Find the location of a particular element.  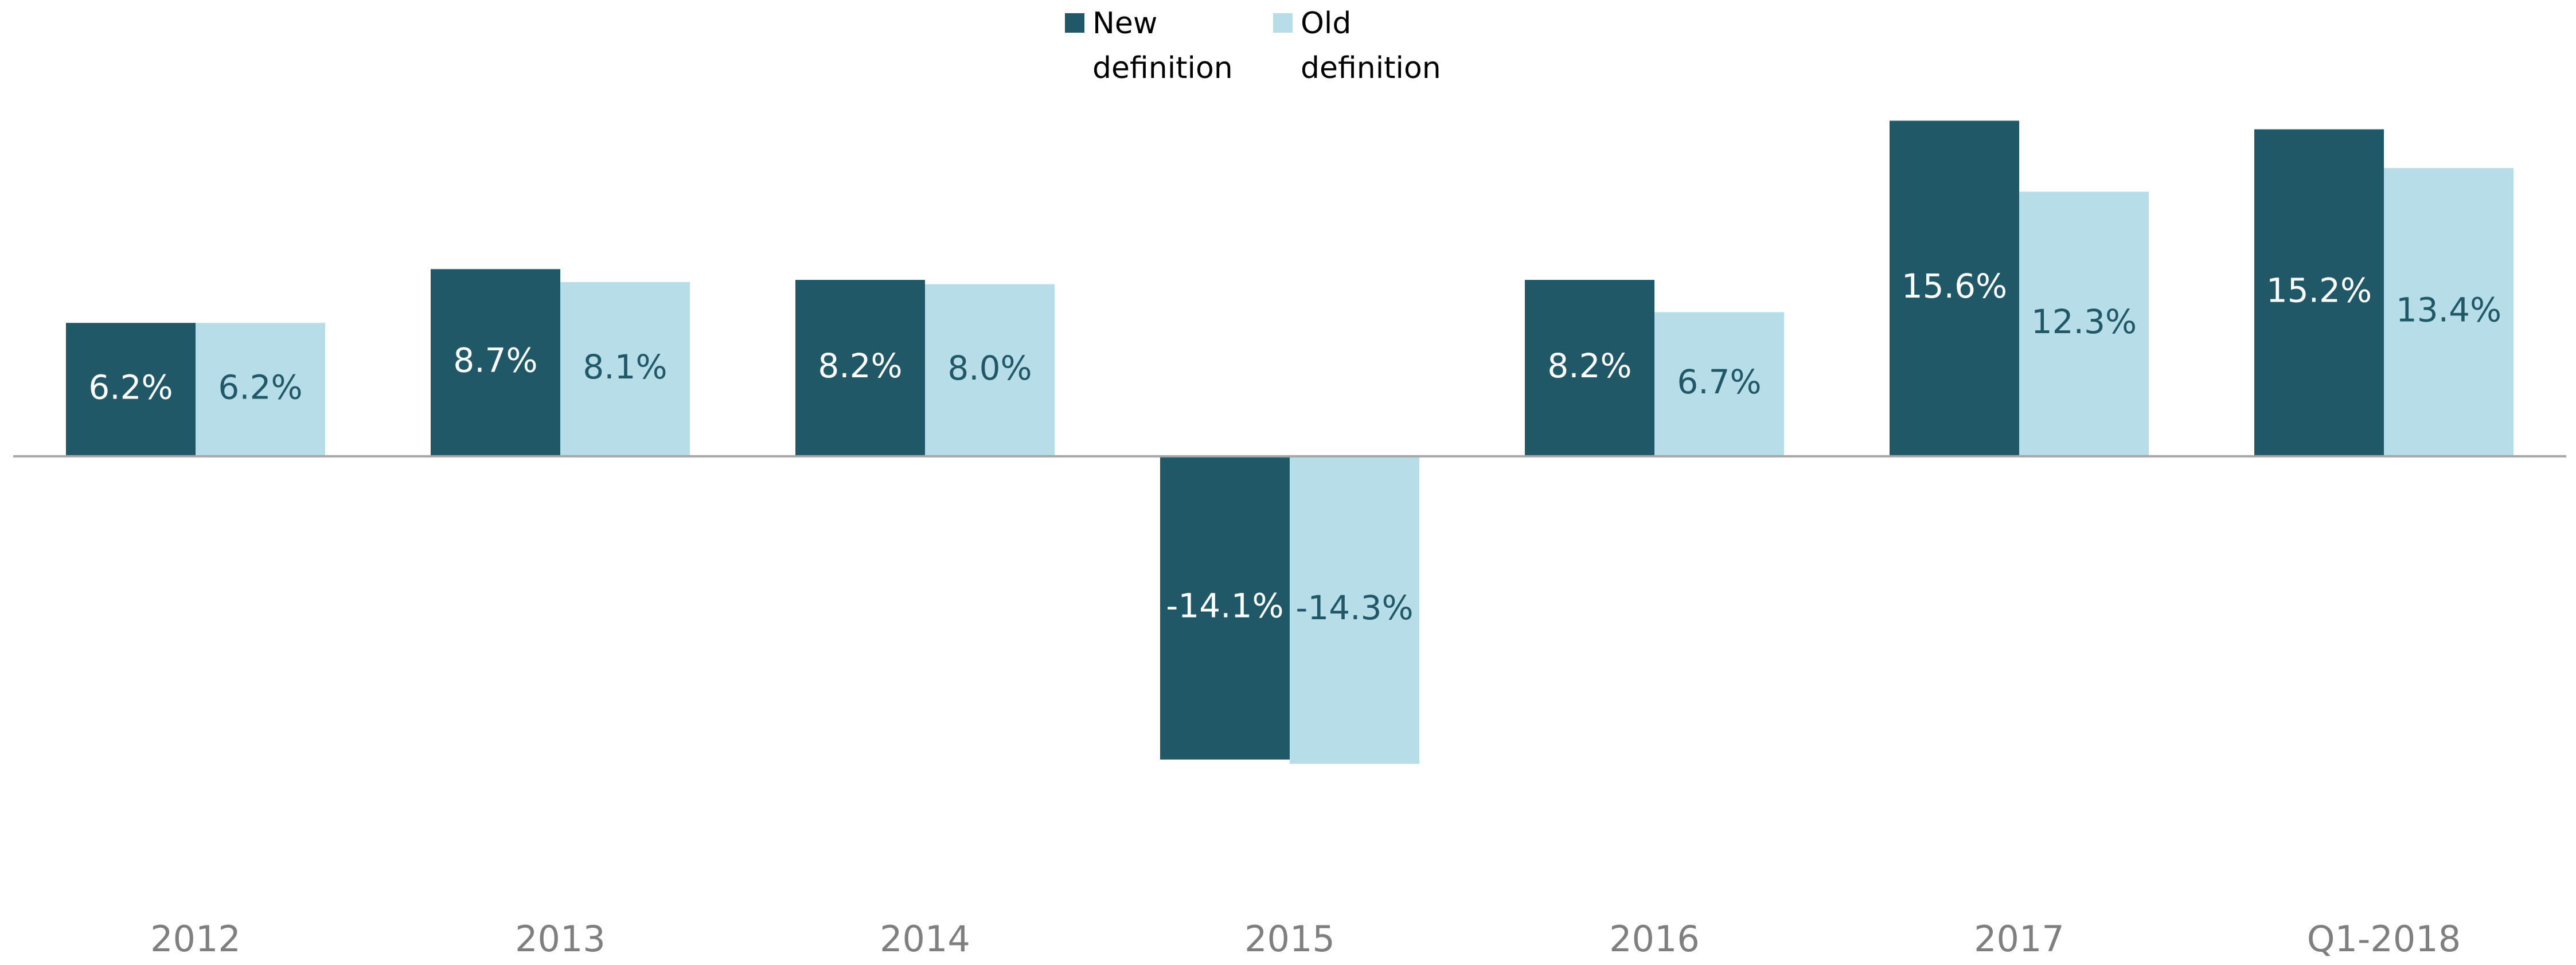

x-tick-label: 2017 is located at coordinates (2019, 939).